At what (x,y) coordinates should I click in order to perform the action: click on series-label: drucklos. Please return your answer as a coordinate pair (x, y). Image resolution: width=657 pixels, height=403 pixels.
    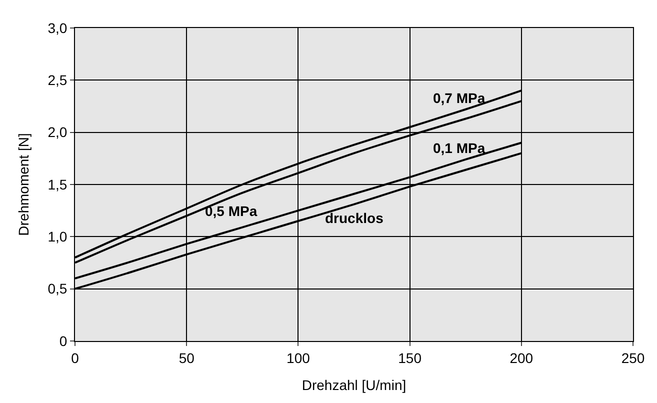
    Looking at the image, I should click on (354, 218).